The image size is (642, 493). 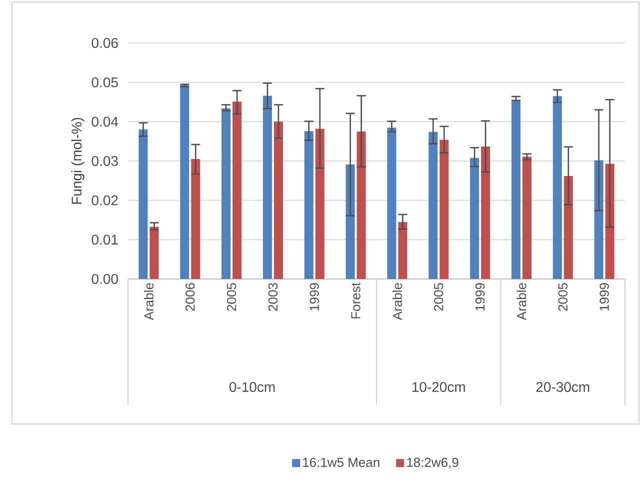 What do you see at coordinates (438, 387) in the screenshot?
I see `text: 10-20cm` at bounding box center [438, 387].